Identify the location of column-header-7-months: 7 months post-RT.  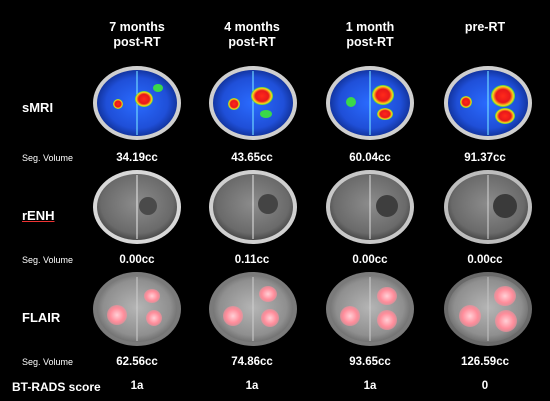
(137, 35).